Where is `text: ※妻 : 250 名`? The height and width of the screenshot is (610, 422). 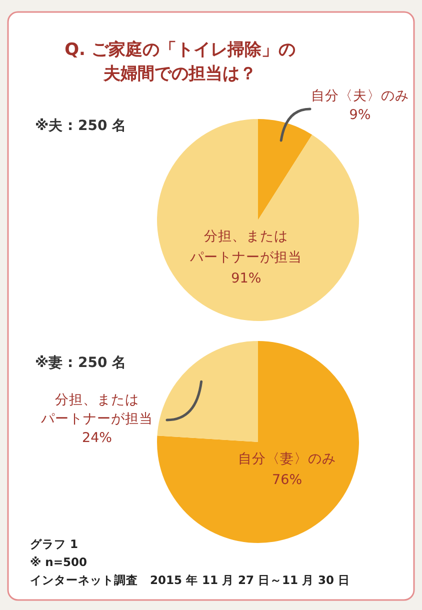 text: ※妻 : 250 名 is located at coordinates (80, 363).